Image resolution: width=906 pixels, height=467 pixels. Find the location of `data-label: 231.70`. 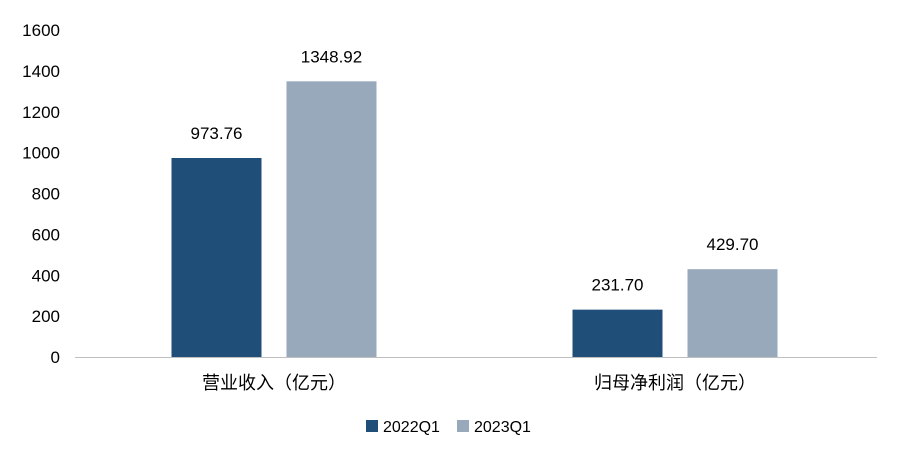

data-label: 231.70 is located at coordinates (618, 285).